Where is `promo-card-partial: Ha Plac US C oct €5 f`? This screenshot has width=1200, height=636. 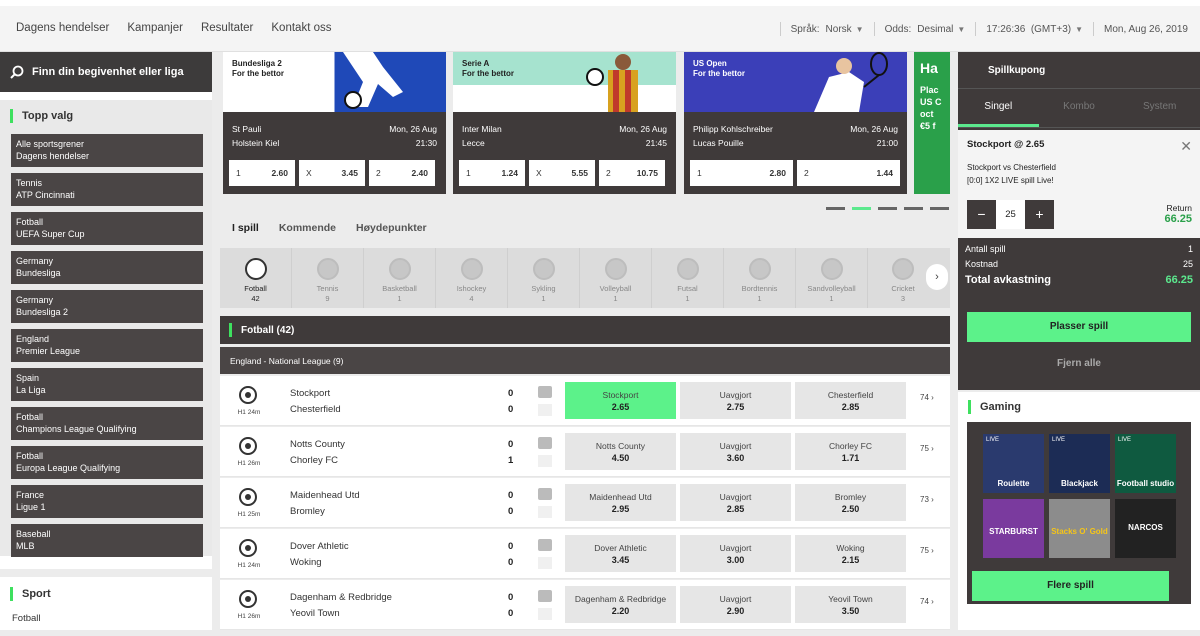 promo-card-partial: Ha Plac US C oct €5 f is located at coordinates (932, 123).